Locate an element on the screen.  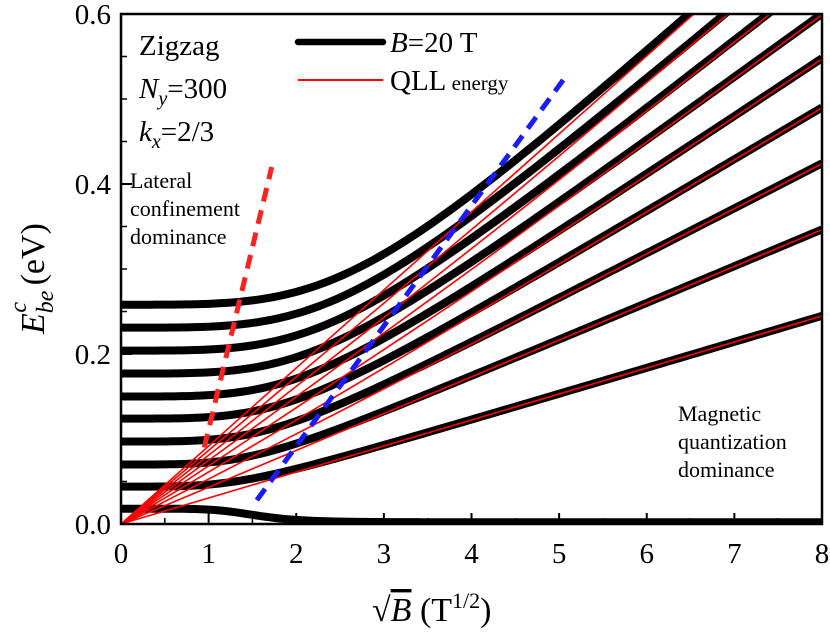
legend-label-b20: B=20 T is located at coordinates (434, 43).